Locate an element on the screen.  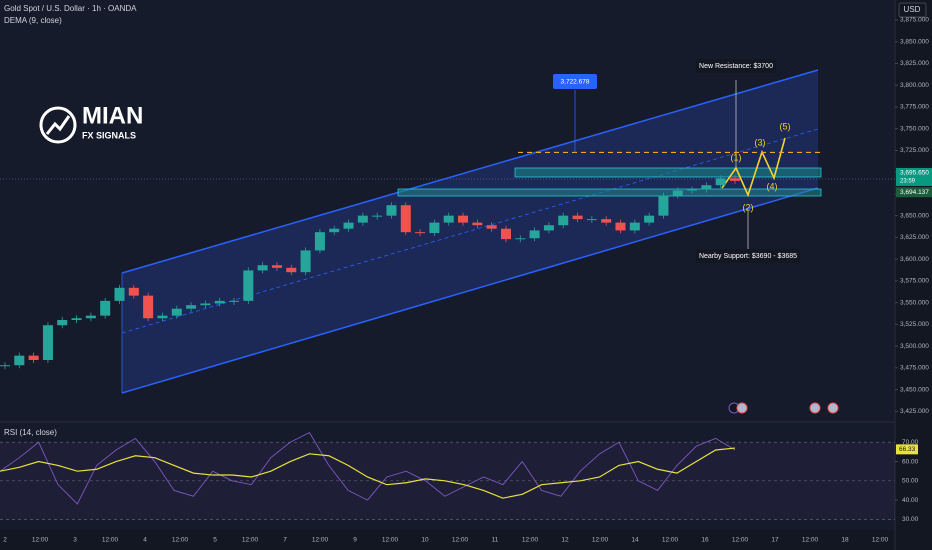
y-tick-label: 60.00 is located at coordinates (910, 461).